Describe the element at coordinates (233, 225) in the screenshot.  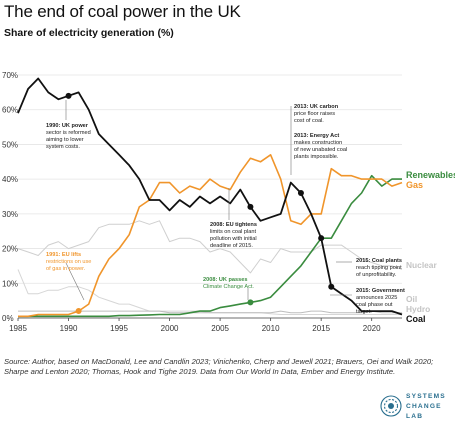
I see `annotation-text: 2008: EU tightens` at that location.